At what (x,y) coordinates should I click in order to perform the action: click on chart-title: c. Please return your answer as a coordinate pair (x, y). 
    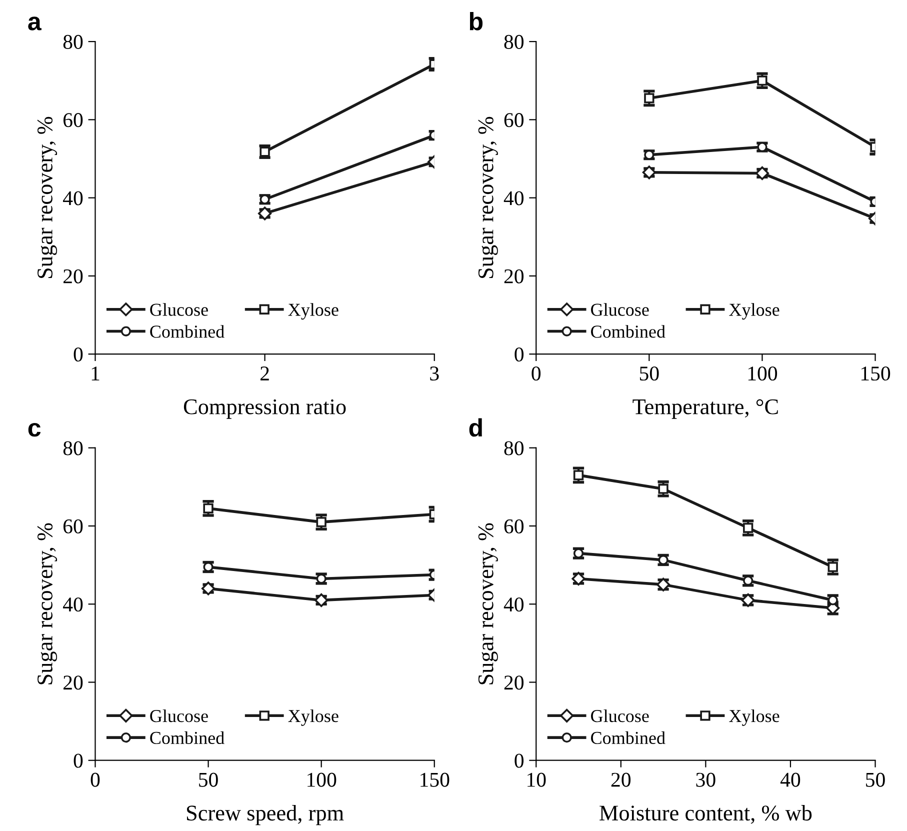
    Looking at the image, I should click on (34, 429).